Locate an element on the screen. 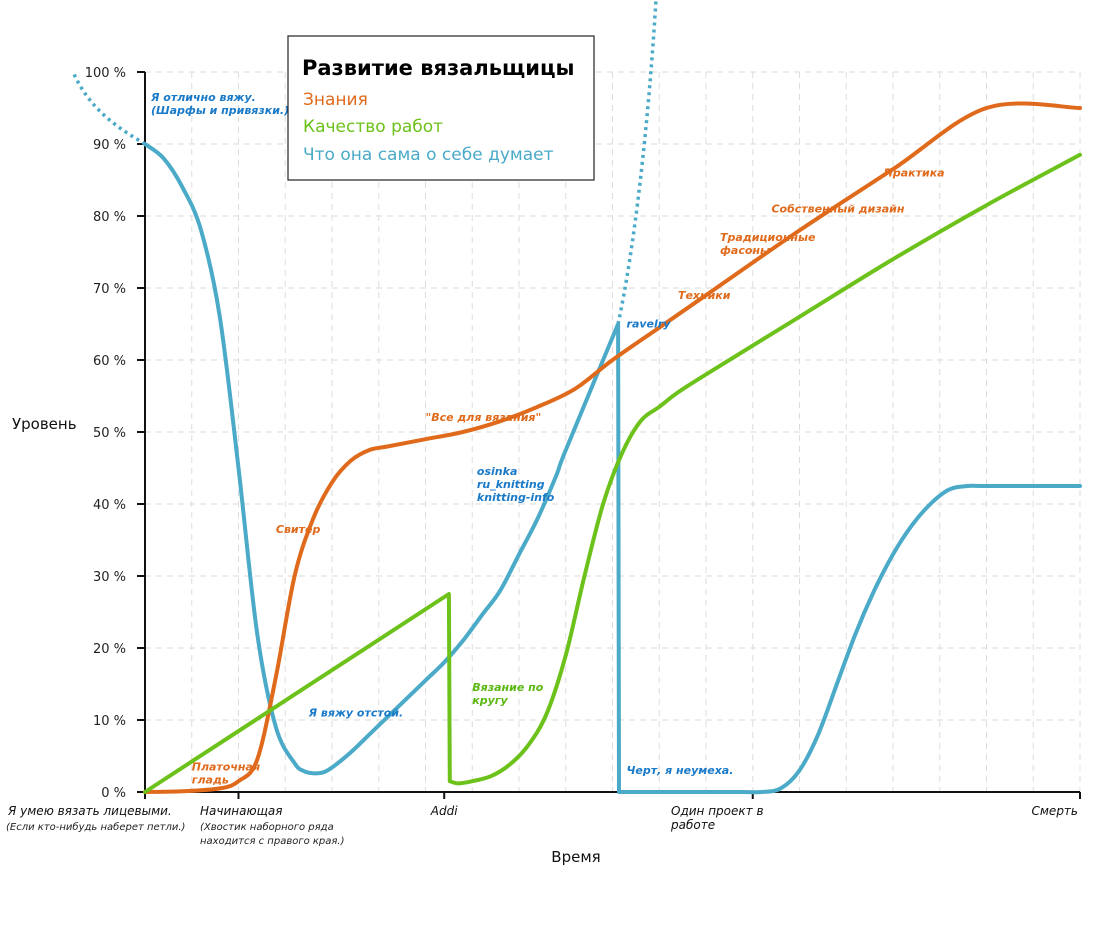 This screenshot has height=936, width=1116. x-category-sublabel: (Если кто-нибудь наберет петли.) is located at coordinates (95, 827).